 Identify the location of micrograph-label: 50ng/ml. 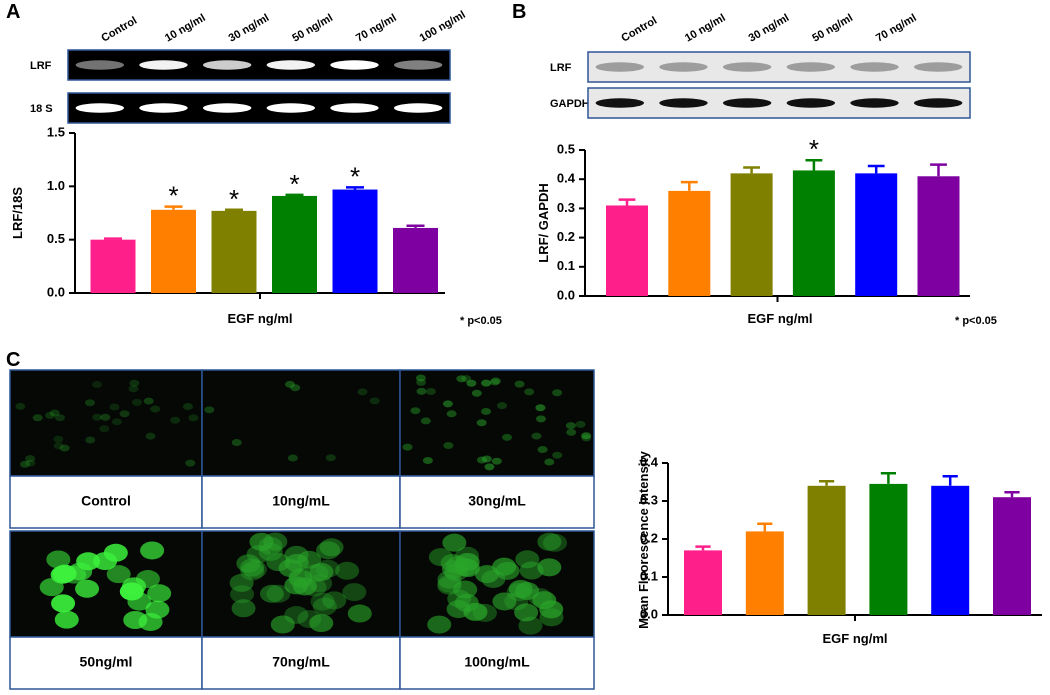
(106, 662).